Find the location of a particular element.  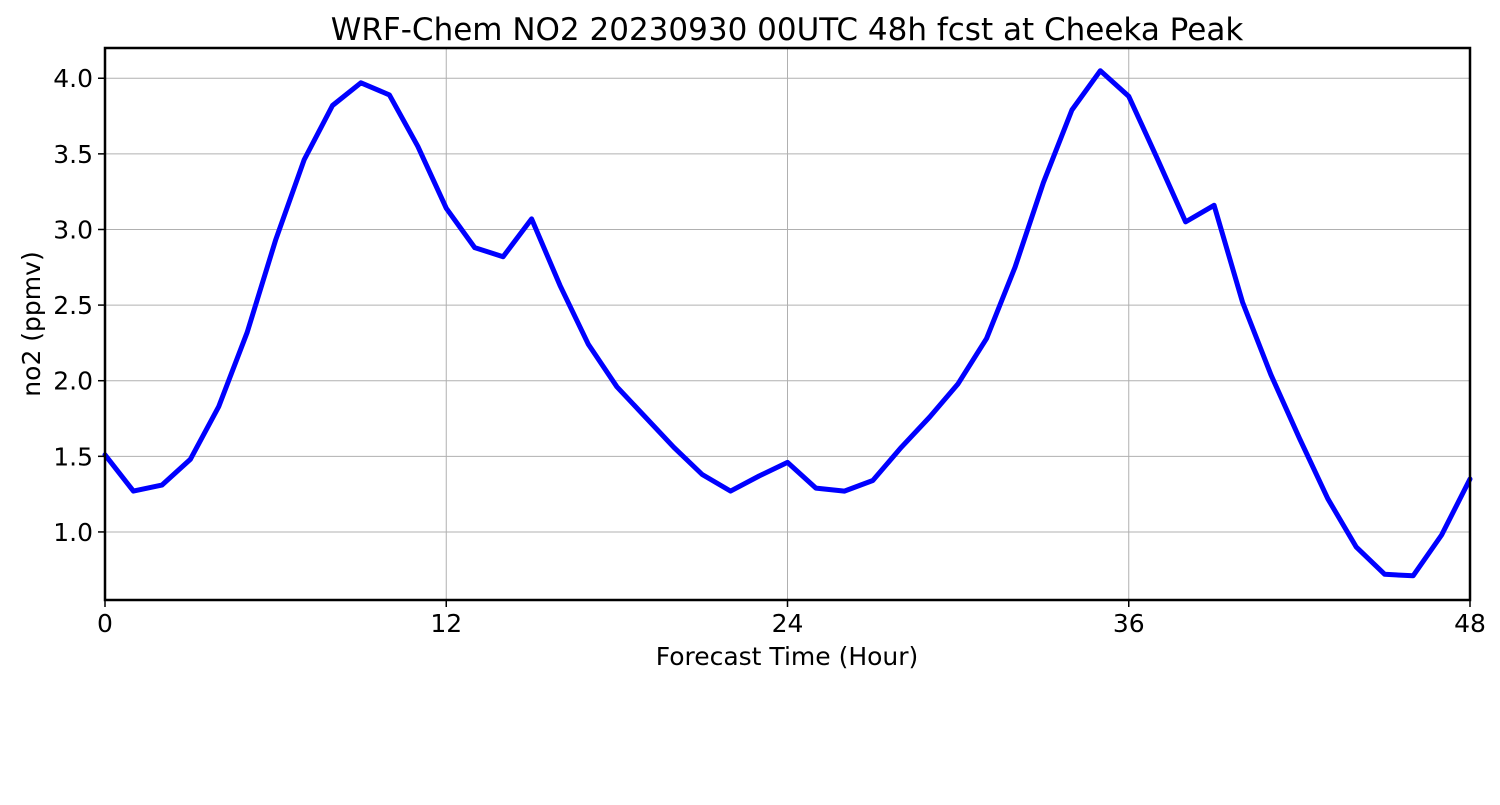

y-tick-label: 2.0 is located at coordinates (73, 381).